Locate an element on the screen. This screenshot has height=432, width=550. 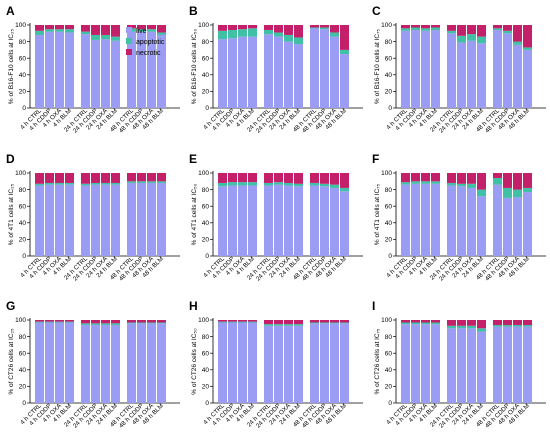
y-axis-title: % of CT26 cells at IC₂₅ is located at coordinates (11, 361).